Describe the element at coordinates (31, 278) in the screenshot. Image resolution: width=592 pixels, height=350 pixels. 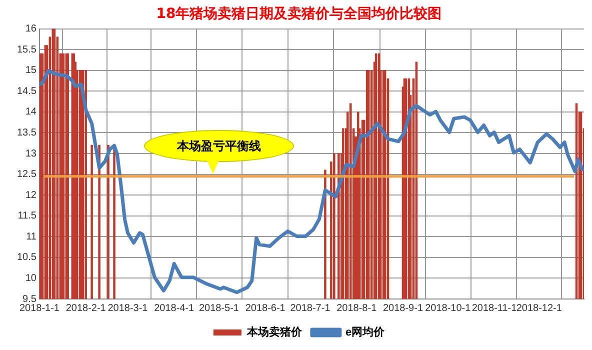
I see `y-tick-label: 10` at that location.